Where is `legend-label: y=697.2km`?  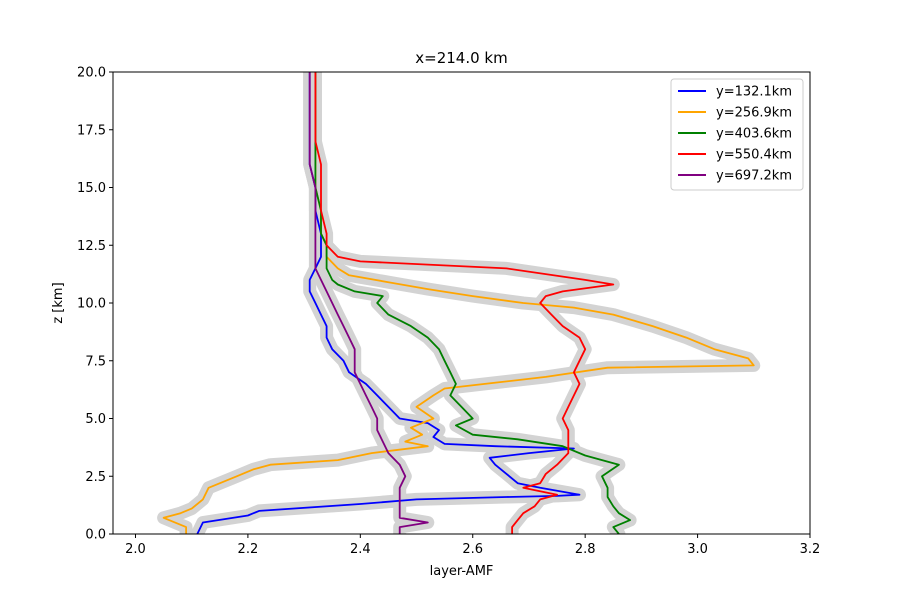
legend-label: y=697.2km is located at coordinates (754, 176).